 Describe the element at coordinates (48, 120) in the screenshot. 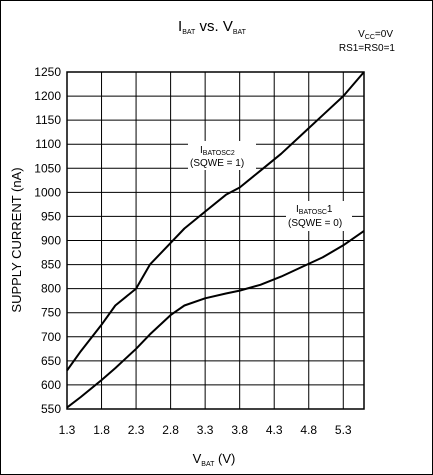

I see `y-tick-label: 1150` at that location.